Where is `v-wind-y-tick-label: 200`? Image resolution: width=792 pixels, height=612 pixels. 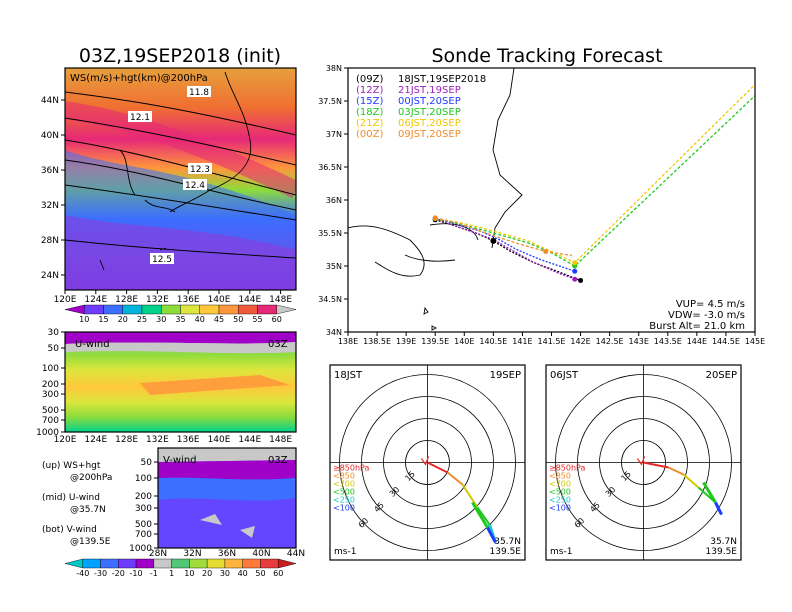 v-wind-y-tick-label: 200 is located at coordinates (143, 497).